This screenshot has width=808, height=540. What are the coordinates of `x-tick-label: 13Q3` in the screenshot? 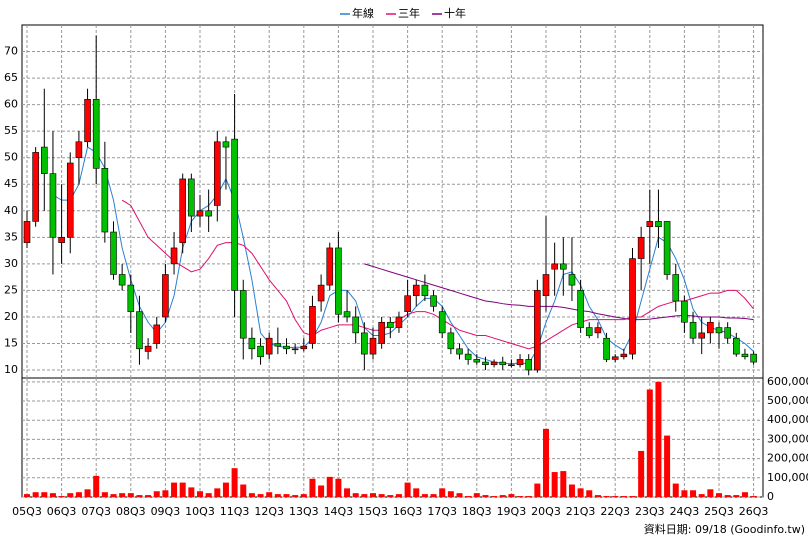 It's located at (304, 511).